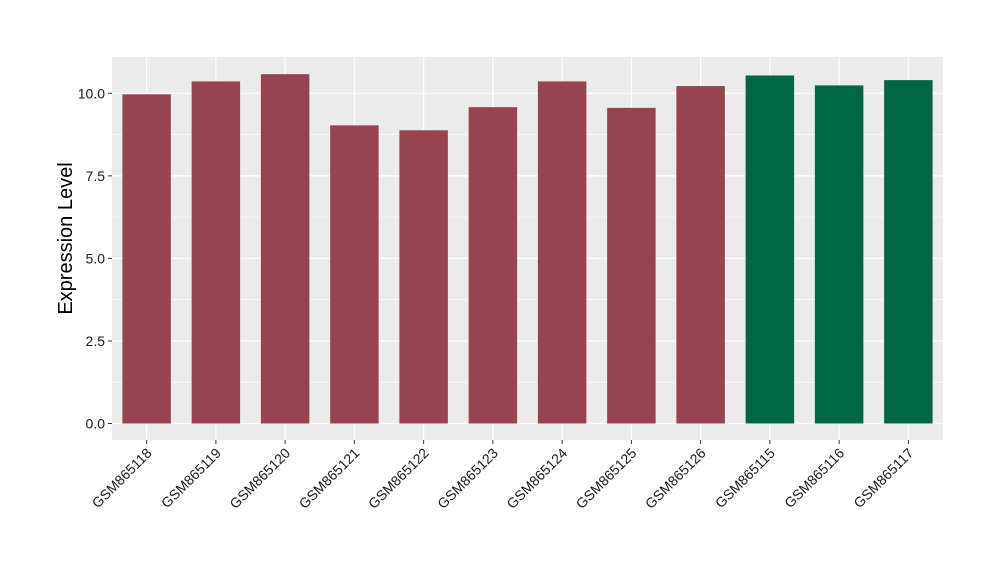 This screenshot has height=580, width=1000. I want to click on bar-GSM865115, so click(770, 249).